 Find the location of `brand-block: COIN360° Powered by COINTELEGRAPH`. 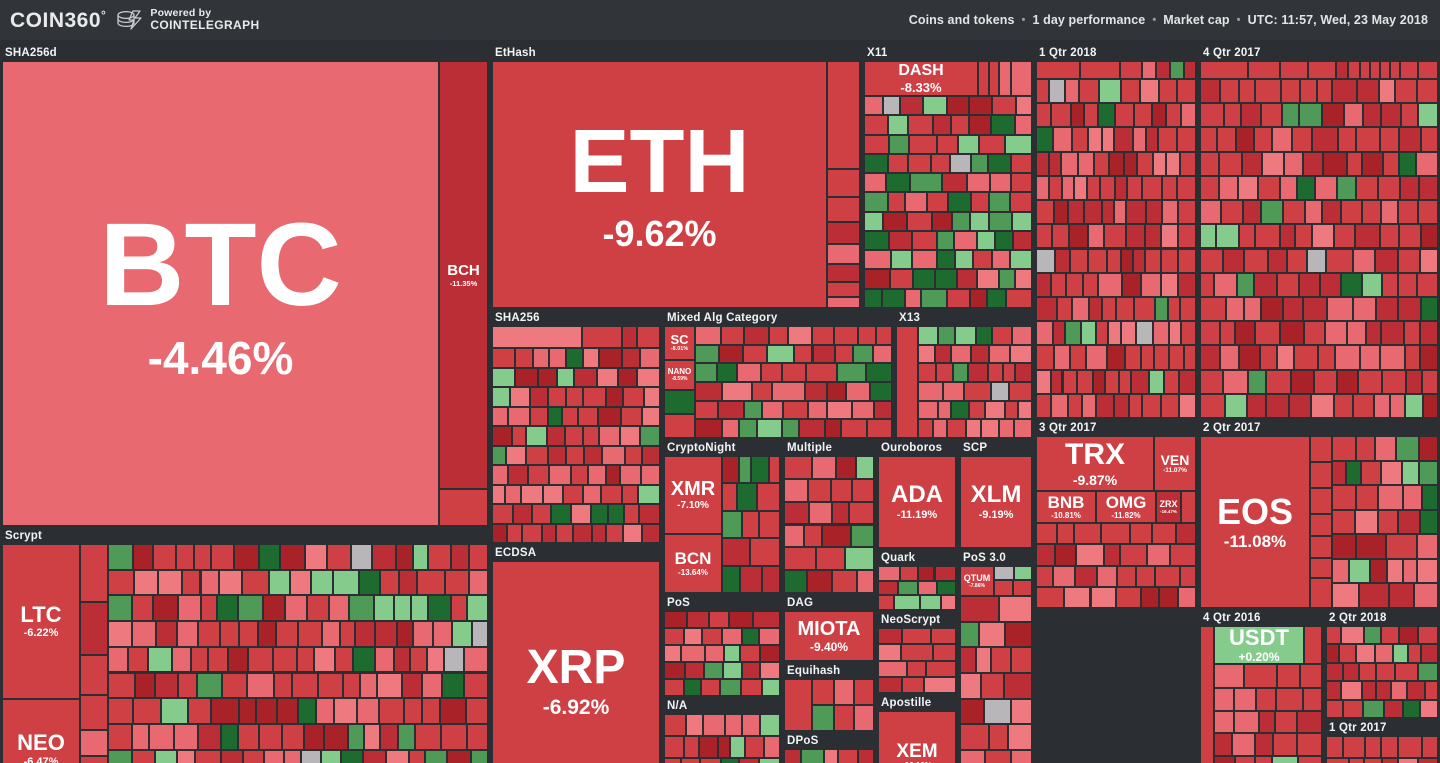

brand-block: COIN360° Powered by COINTELEGRAPH is located at coordinates (130, 20).